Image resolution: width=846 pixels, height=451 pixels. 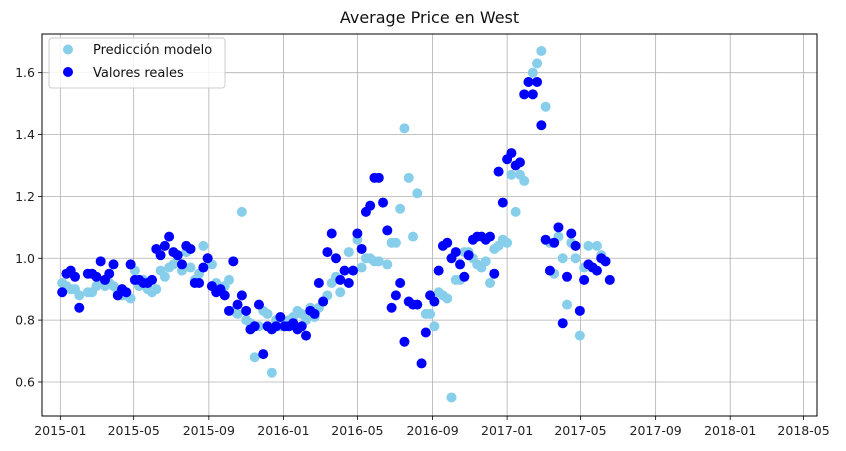 I want to click on chart-title: Average Price en West, so click(x=429, y=17).